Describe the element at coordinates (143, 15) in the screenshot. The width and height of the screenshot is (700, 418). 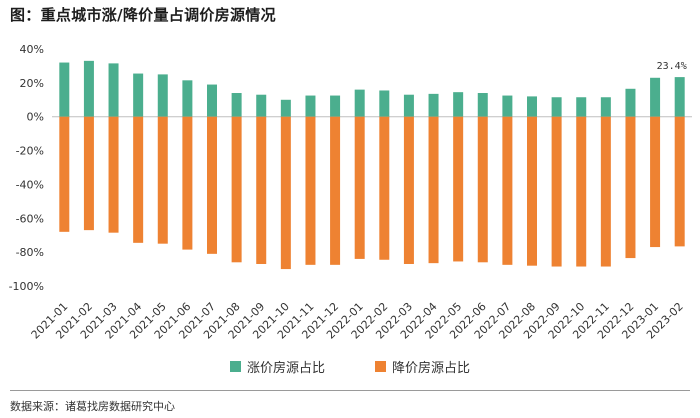
I see `chart-title: 图：重点城市涨/降价量占调价房源情况` at that location.